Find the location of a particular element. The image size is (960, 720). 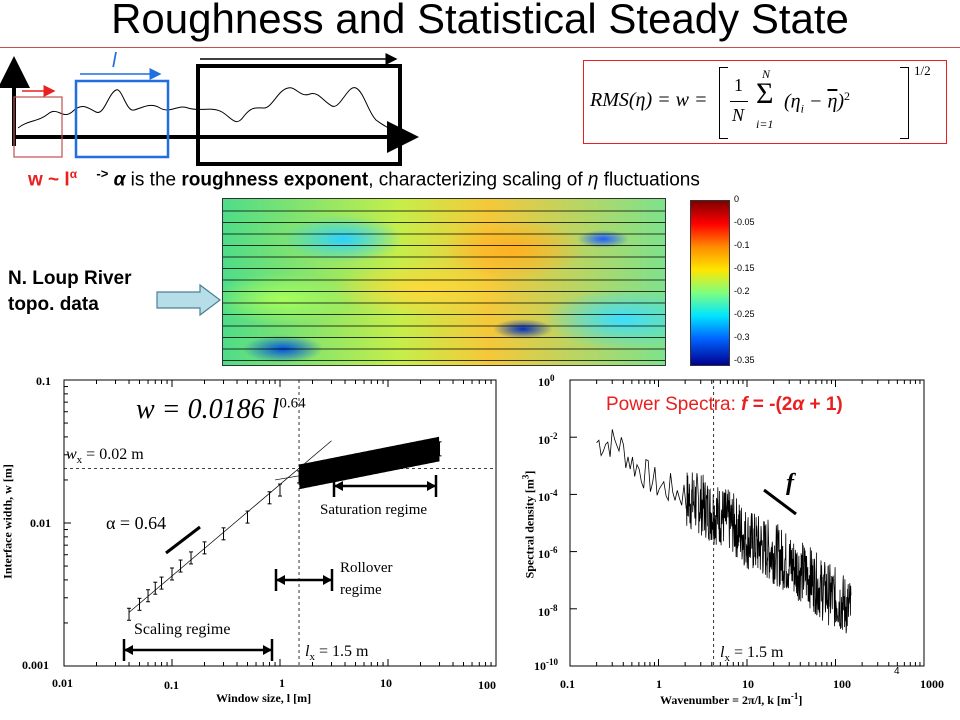

right-ytick: 10⁻² is located at coordinates (548, 439).